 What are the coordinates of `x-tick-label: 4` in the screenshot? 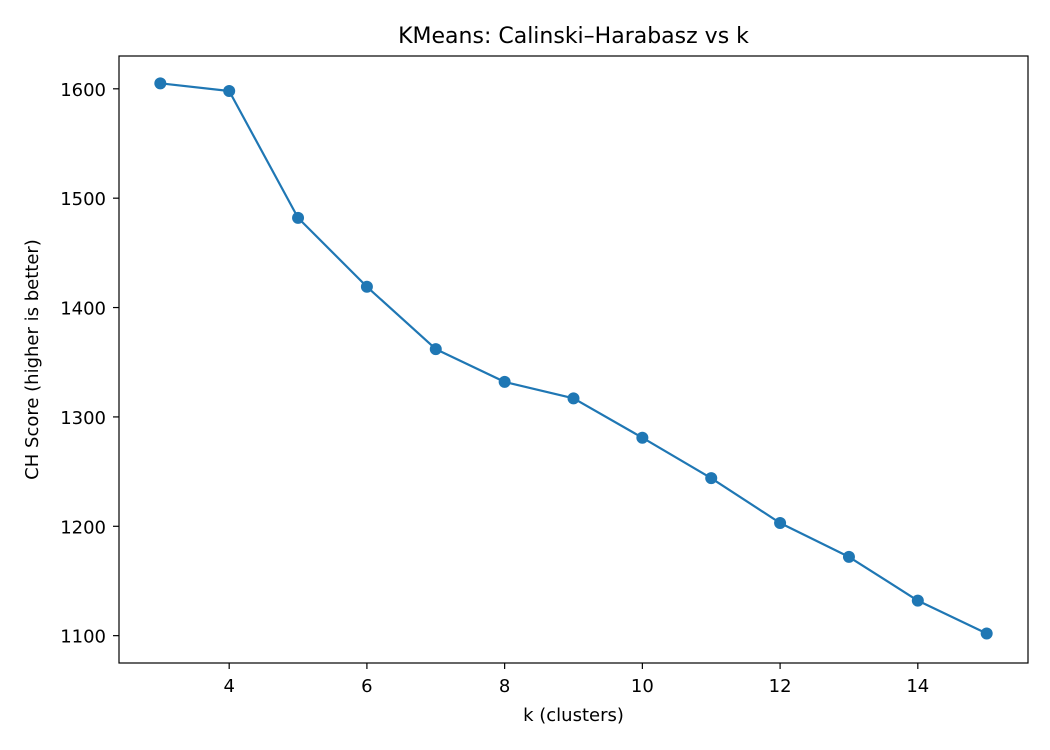 It's located at (228, 686).